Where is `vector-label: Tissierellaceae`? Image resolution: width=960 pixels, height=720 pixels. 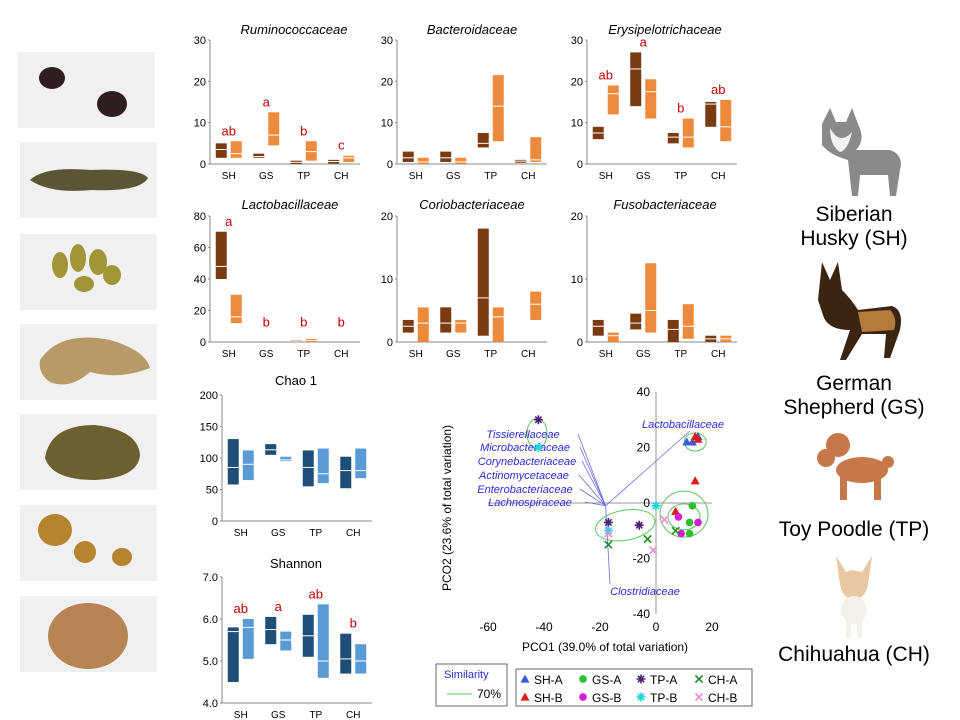 vector-label: Tissierellaceae is located at coordinates (522, 435).